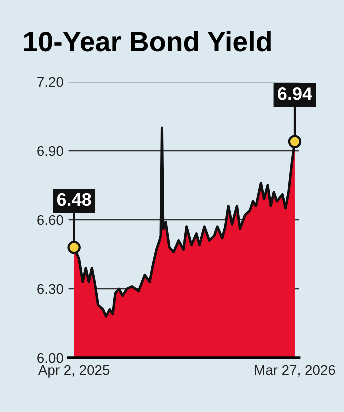 This screenshot has height=412, width=344. Describe the element at coordinates (51, 82) in the screenshot. I see `y-tick-label: 7.20` at that location.